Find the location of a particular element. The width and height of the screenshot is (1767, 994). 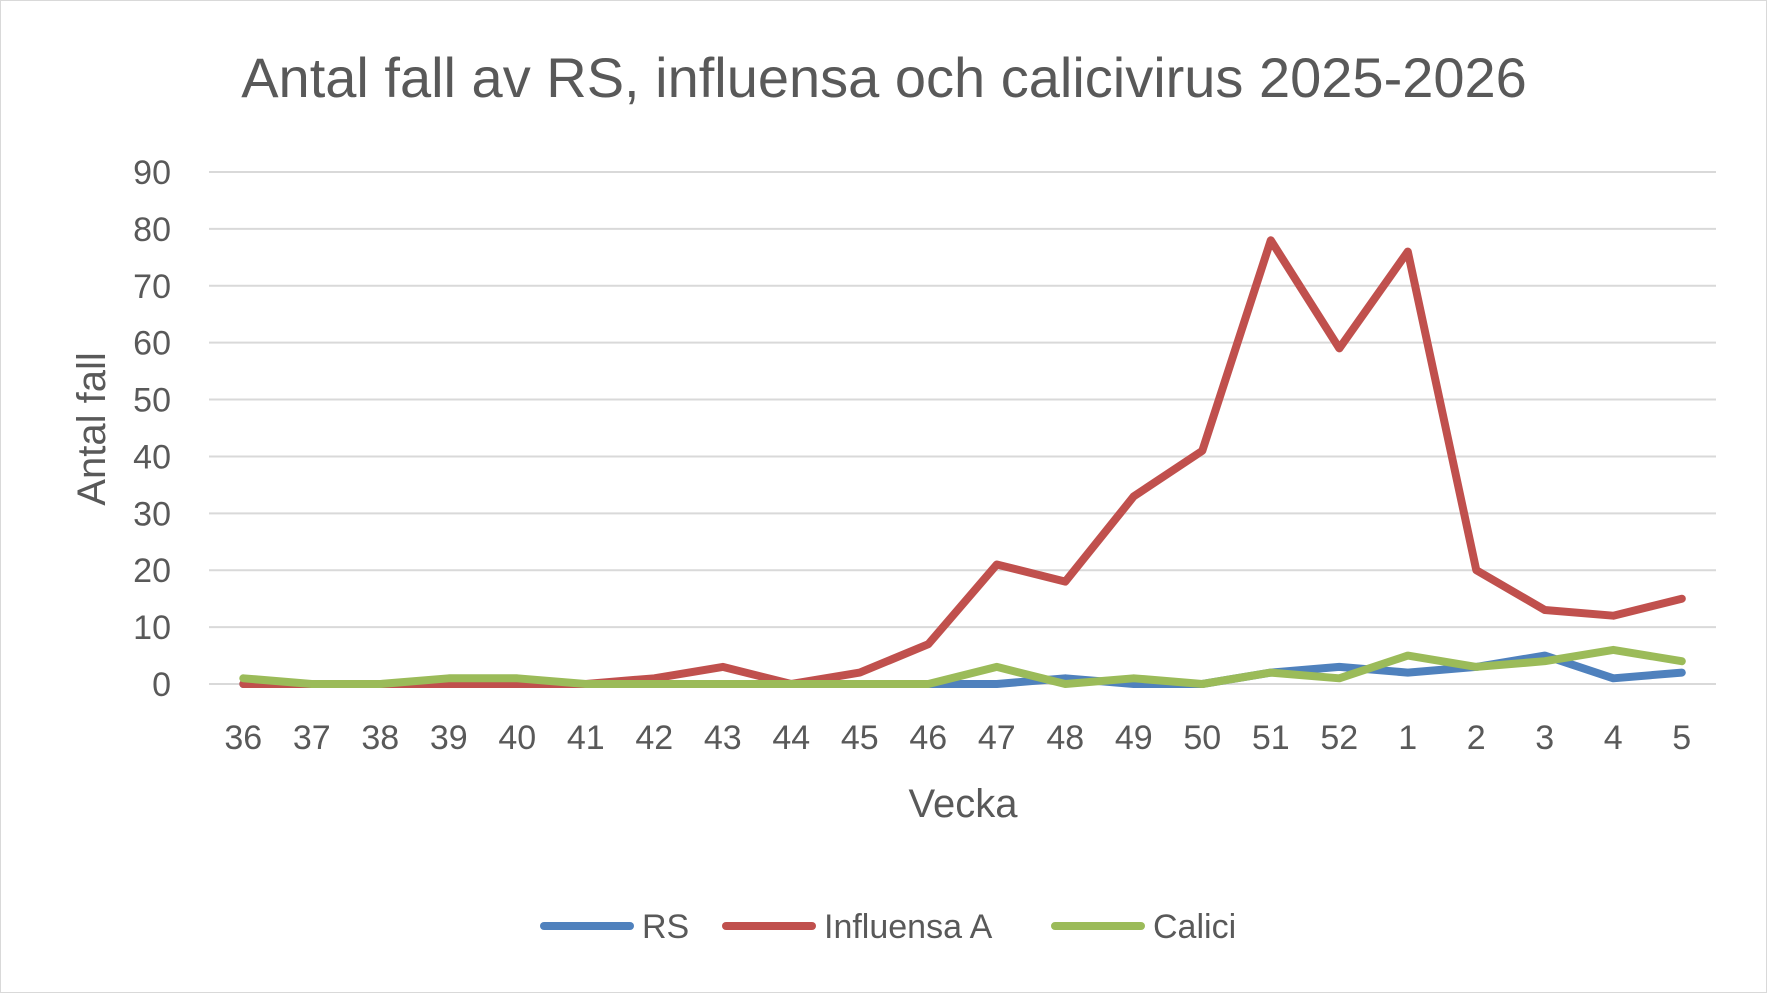

y-tick-10: 10 is located at coordinates (152, 628).